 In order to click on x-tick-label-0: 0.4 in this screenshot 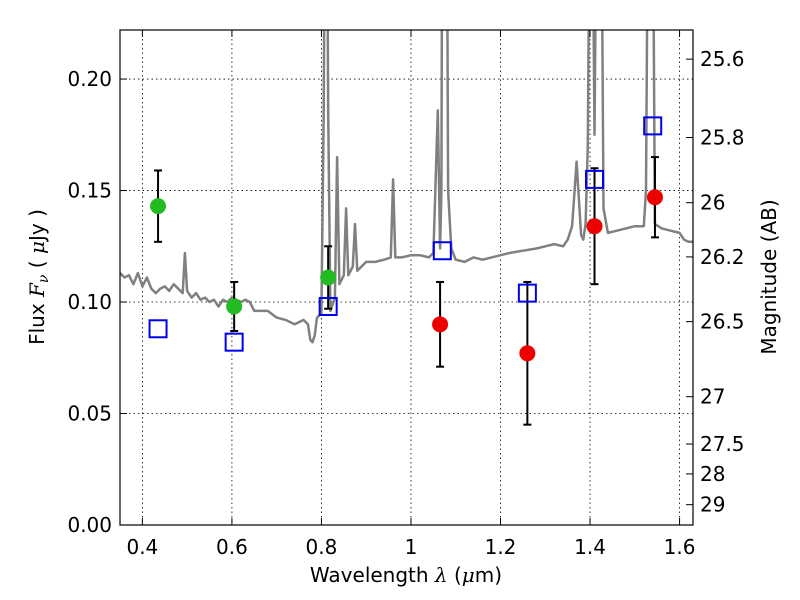, I will do `click(142, 547)`.